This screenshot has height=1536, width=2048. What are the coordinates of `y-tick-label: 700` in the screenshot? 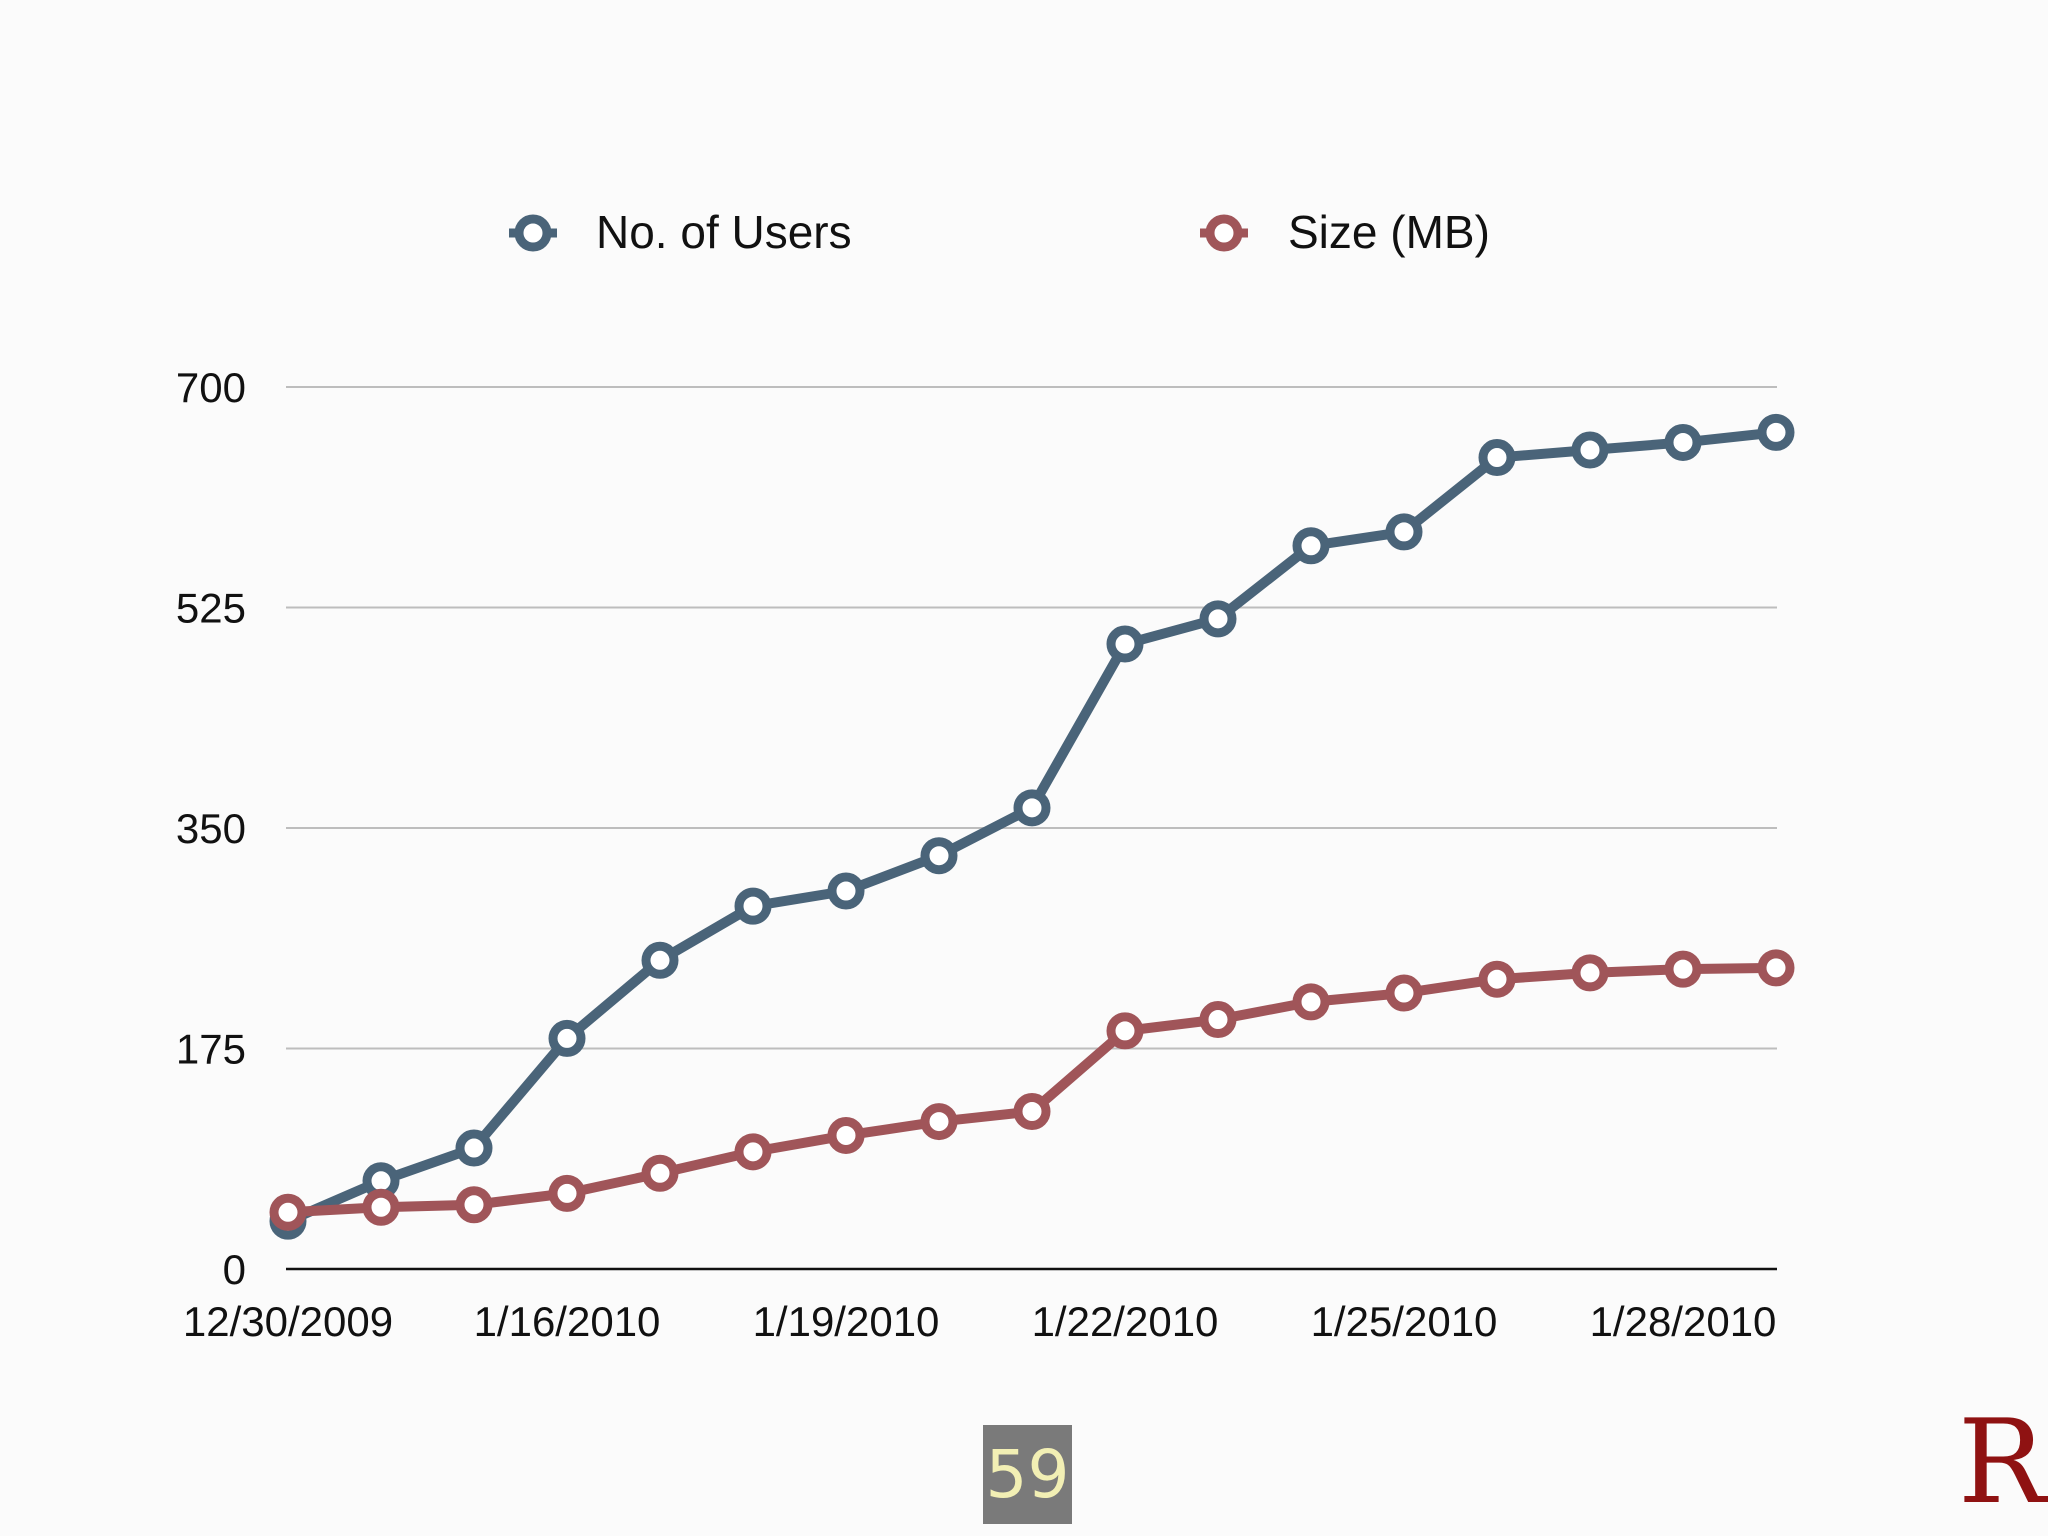 It's located at (211, 387).